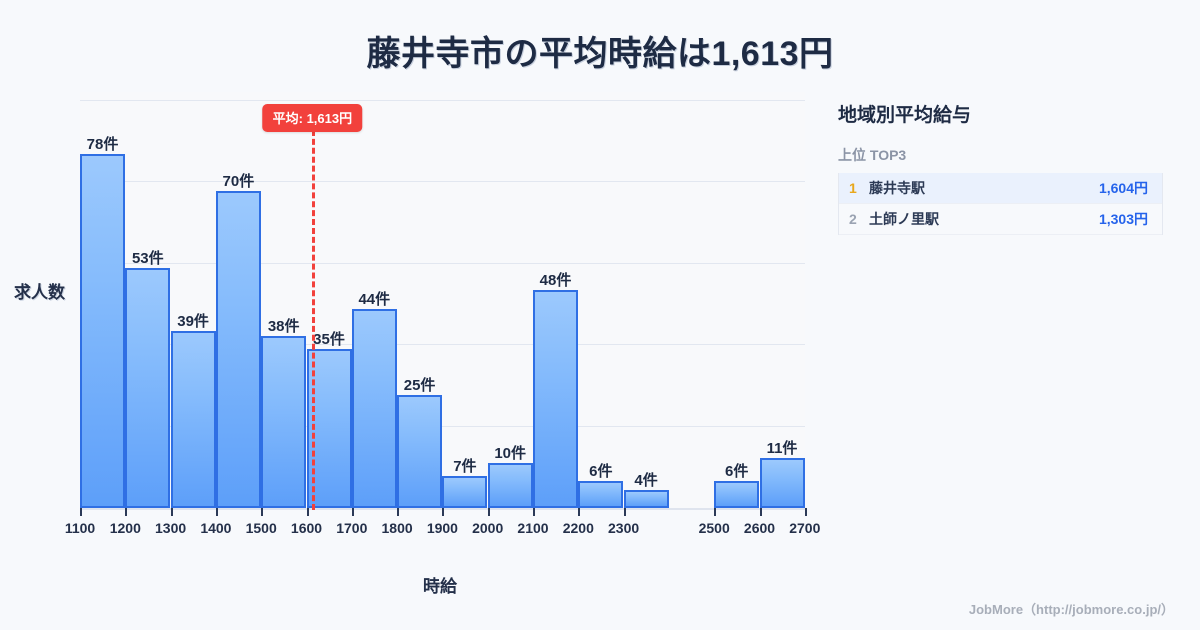  What do you see at coordinates (714, 528) in the screenshot?
I see `x-axis-tick-label: 2500` at bounding box center [714, 528].